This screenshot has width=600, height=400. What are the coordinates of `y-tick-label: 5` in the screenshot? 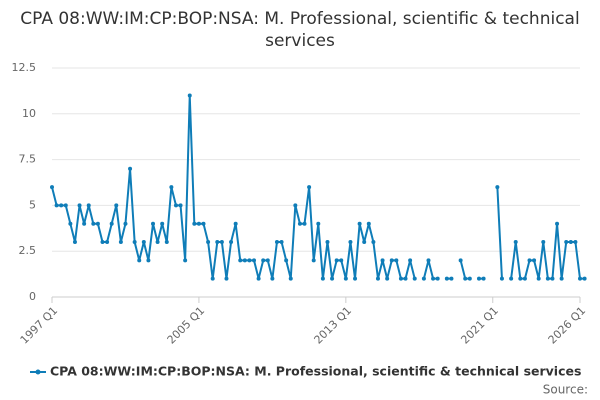 It's located at (32, 204).